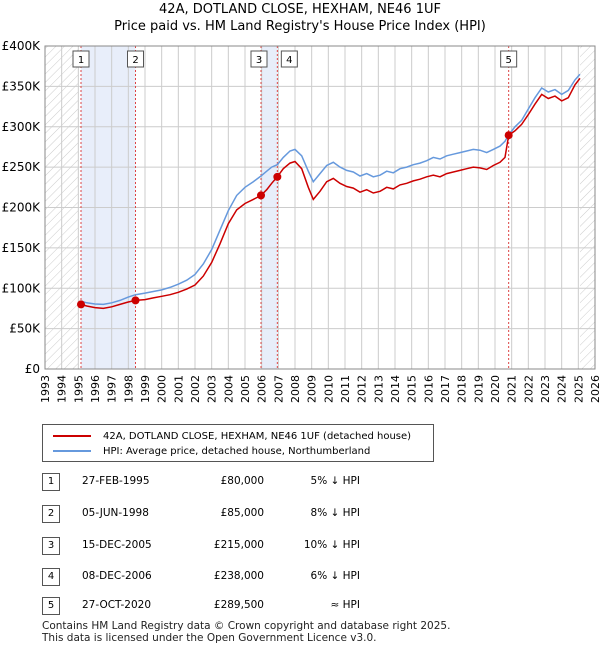 This screenshot has width=600, height=650. What do you see at coordinates (45, 389) in the screenshot?
I see `x-tick-label: 1993` at bounding box center [45, 389].